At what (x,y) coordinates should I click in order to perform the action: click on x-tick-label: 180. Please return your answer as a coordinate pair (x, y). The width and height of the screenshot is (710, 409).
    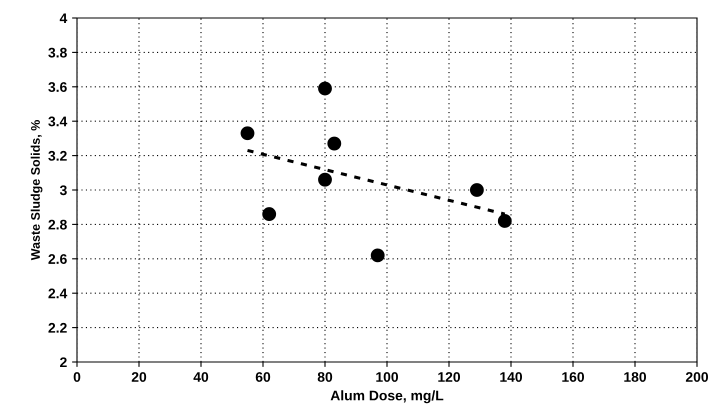
    Looking at the image, I should click on (635, 377).